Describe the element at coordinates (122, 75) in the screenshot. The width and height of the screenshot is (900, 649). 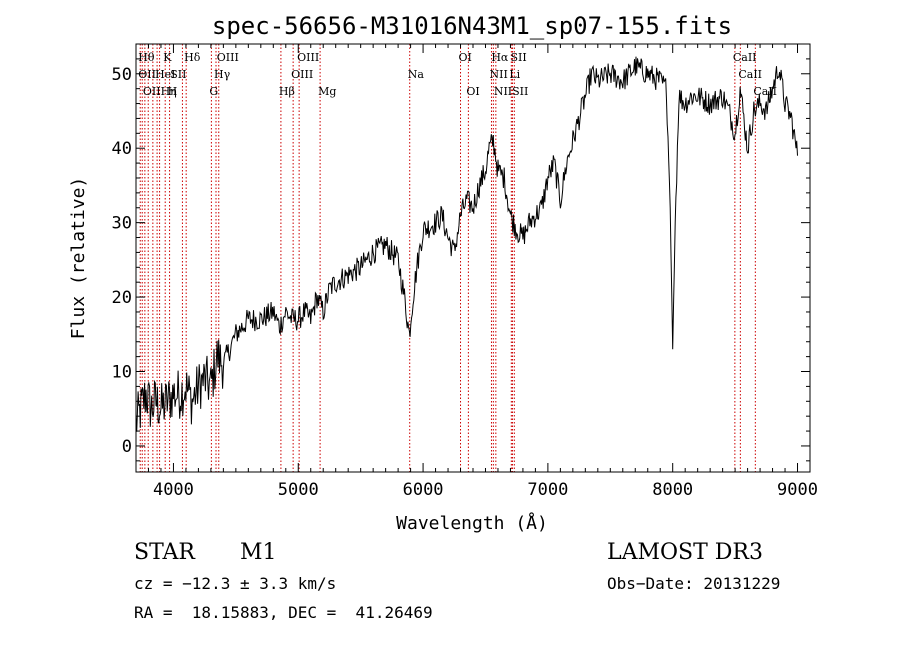
I see `y-tick-label: 50` at that location.